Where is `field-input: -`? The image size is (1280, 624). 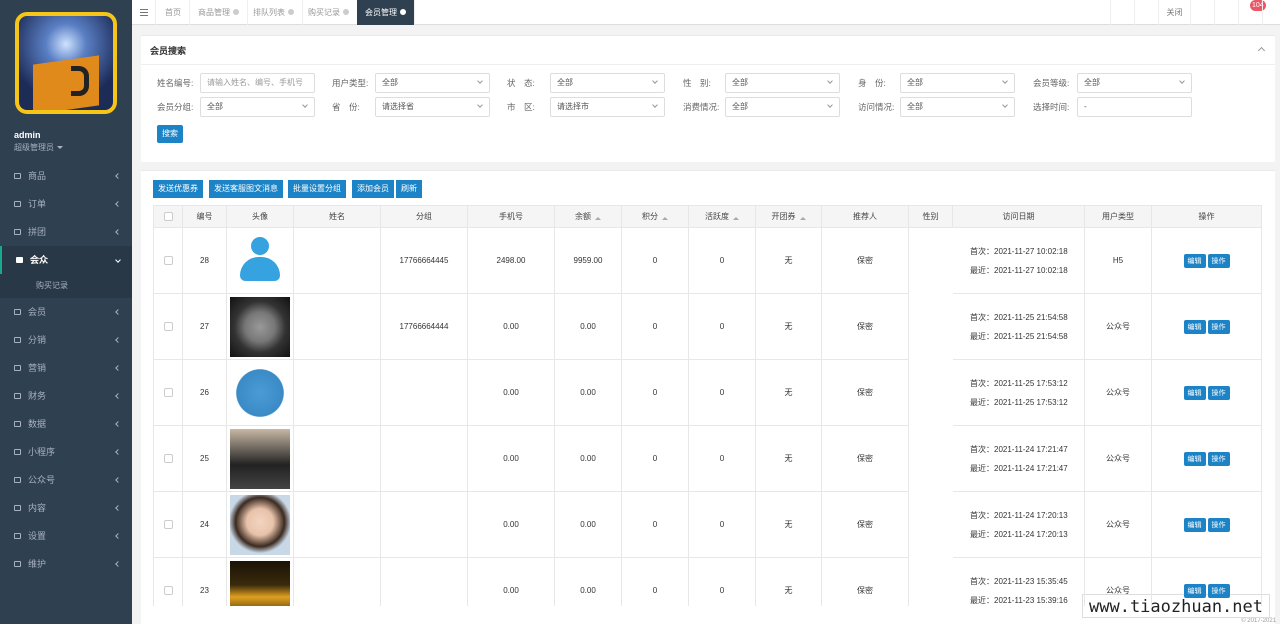 field-input: - is located at coordinates (1134, 107).